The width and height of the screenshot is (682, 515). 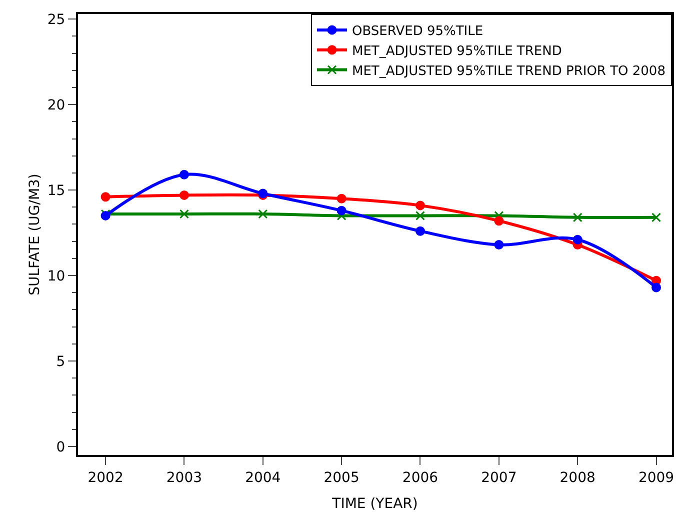 I want to click on x-tick-label: 2009, so click(x=656, y=478).